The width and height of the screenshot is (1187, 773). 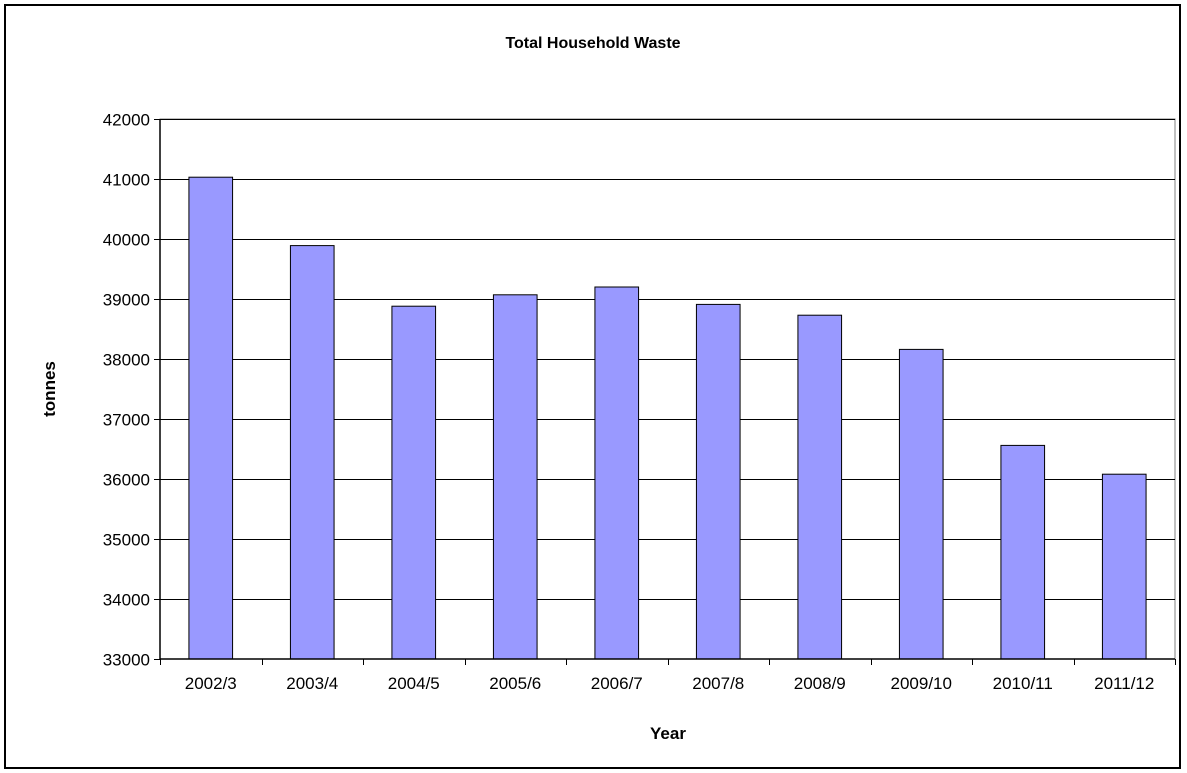 What do you see at coordinates (126, 420) in the screenshot?
I see `y-tick-label: 37000` at bounding box center [126, 420].